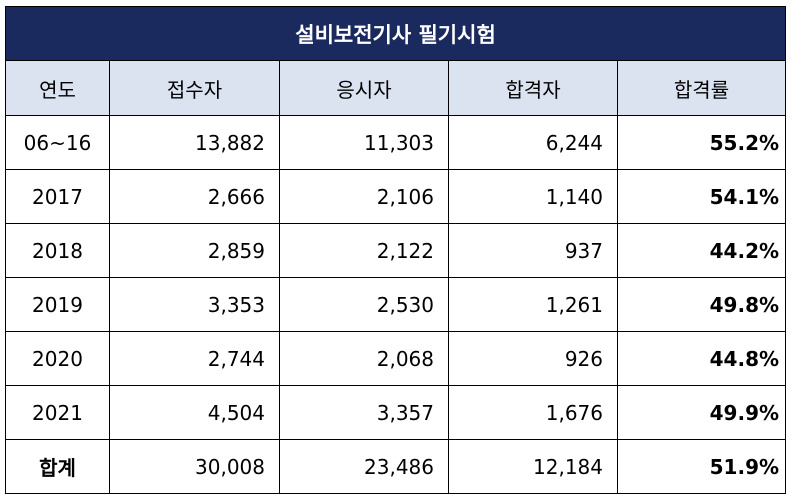 Image resolution: width=792 pixels, height=500 pixels. I want to click on applicants-cell: 2,744, so click(194, 358).